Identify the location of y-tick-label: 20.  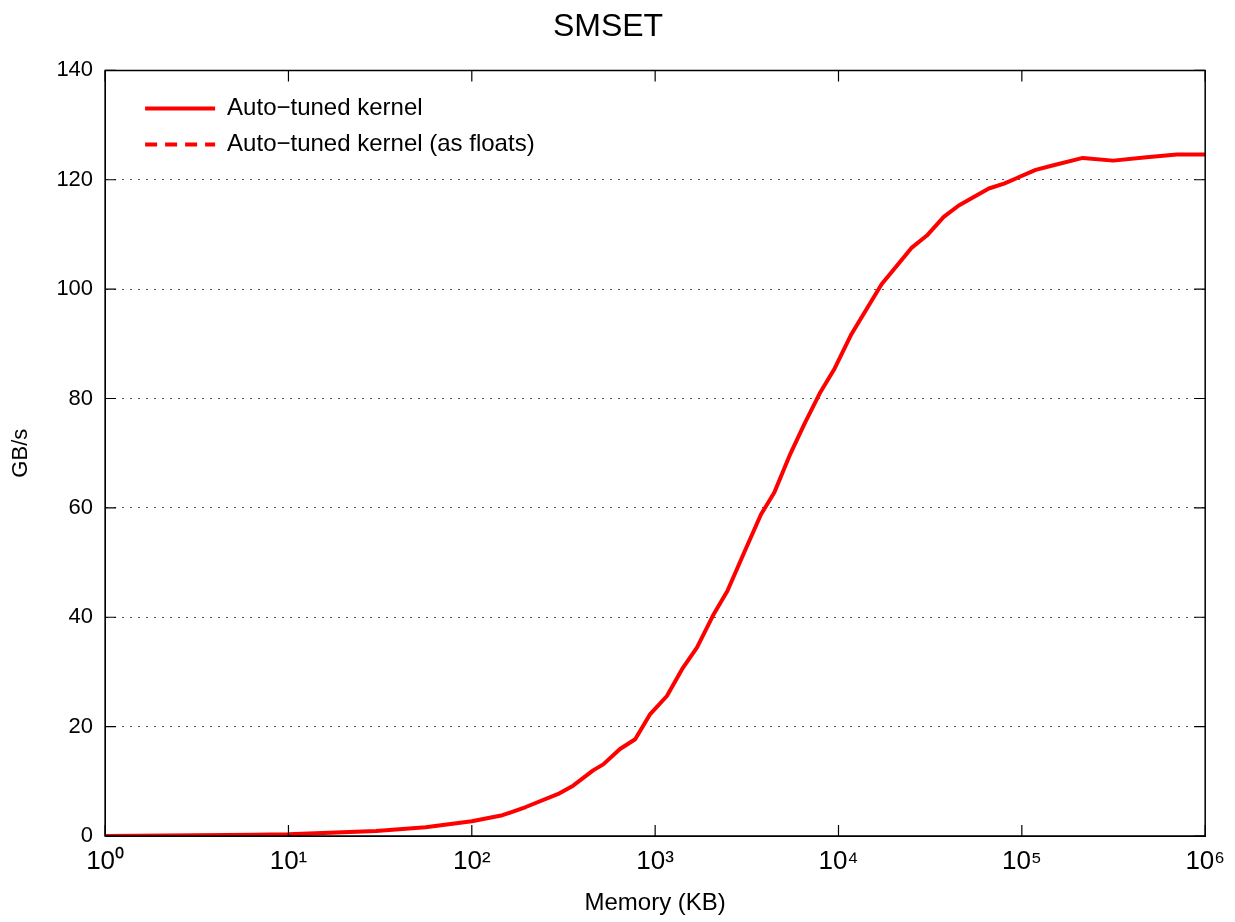
(81, 725).